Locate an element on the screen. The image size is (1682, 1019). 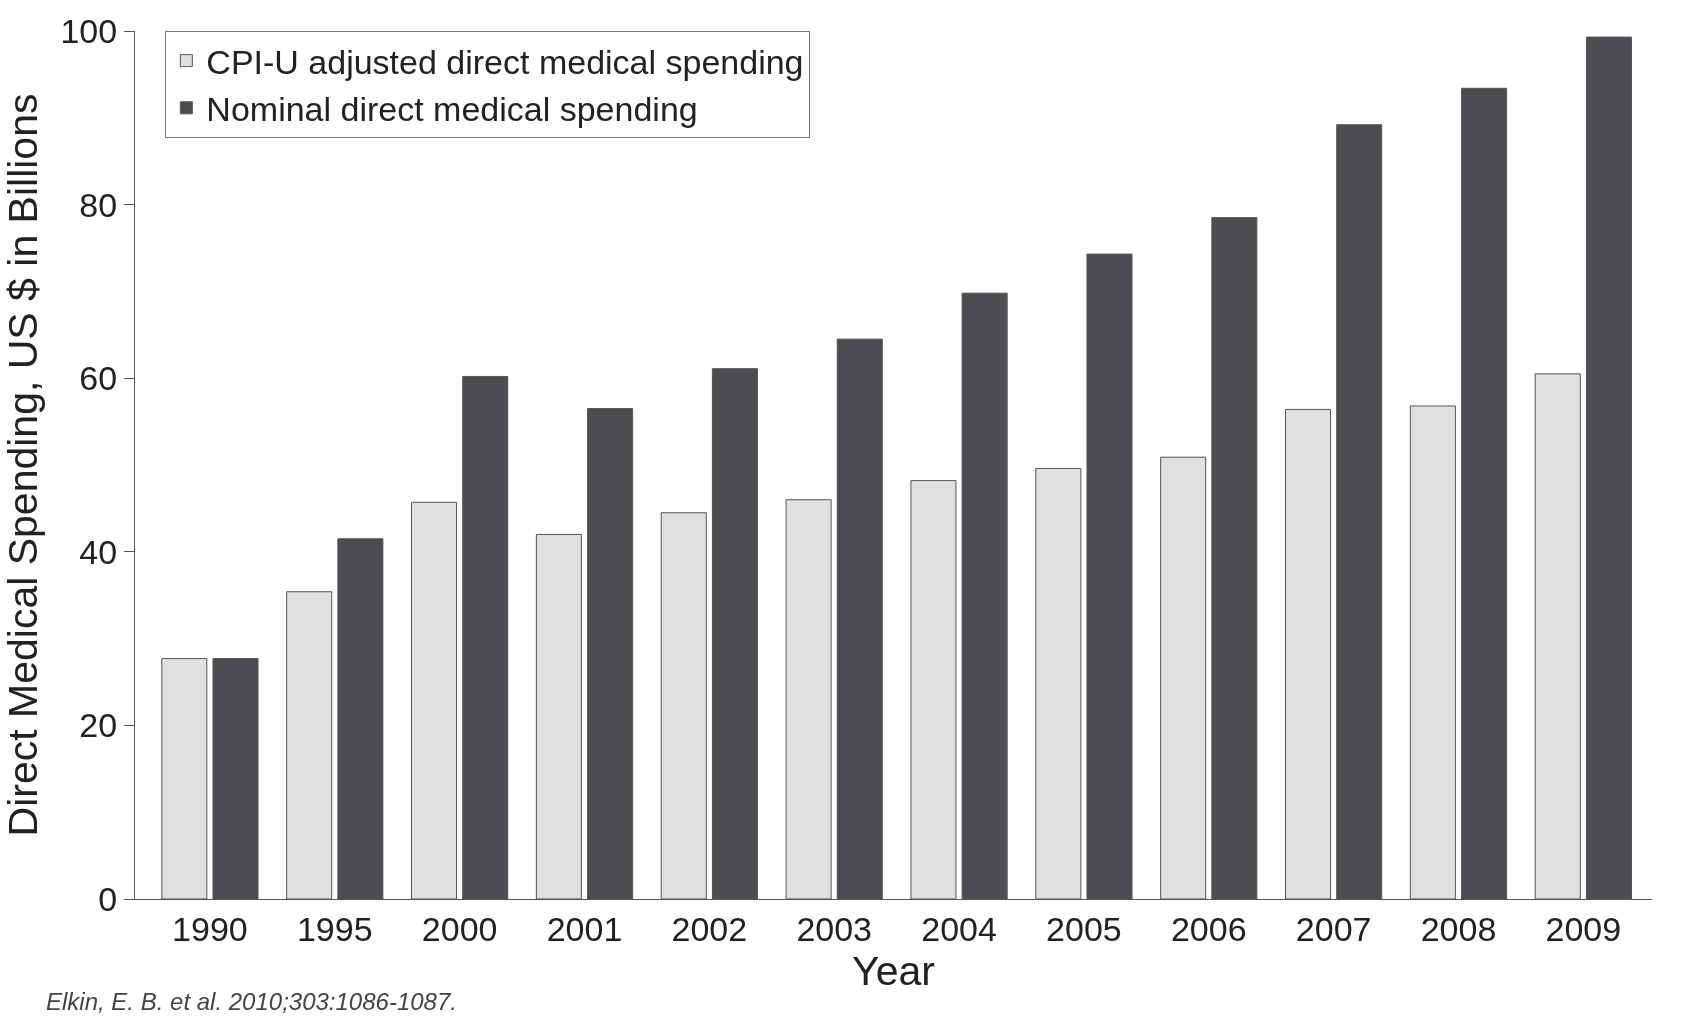
y-tick-label: 0 is located at coordinates (108, 898).